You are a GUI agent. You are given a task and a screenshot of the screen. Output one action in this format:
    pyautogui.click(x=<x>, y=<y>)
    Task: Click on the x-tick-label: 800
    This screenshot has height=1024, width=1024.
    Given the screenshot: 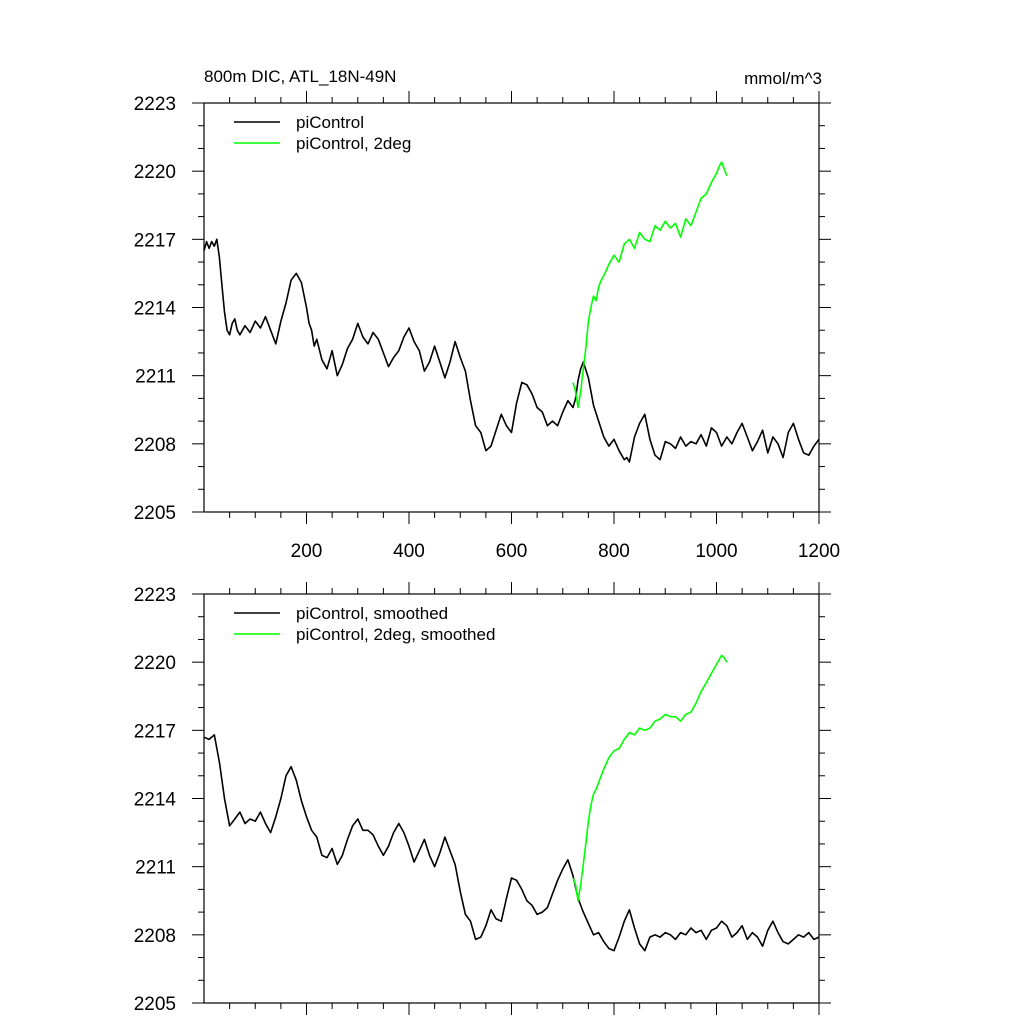 What is the action you would take?
    pyautogui.click(x=614, y=551)
    